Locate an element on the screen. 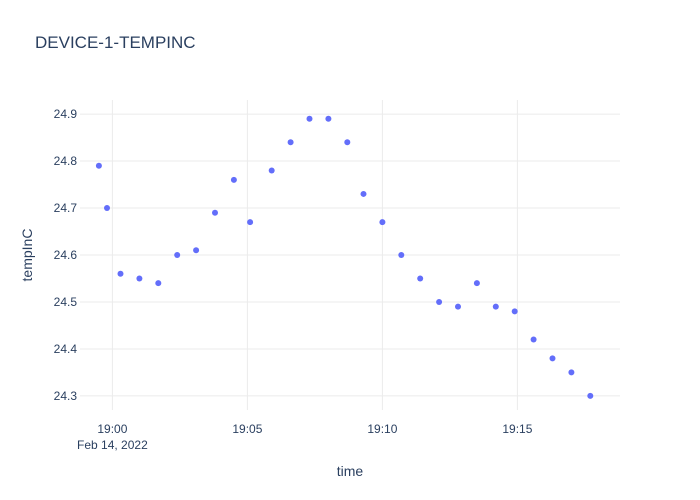 This screenshot has height=500, width=700. x-axis-title: time is located at coordinates (350, 471).